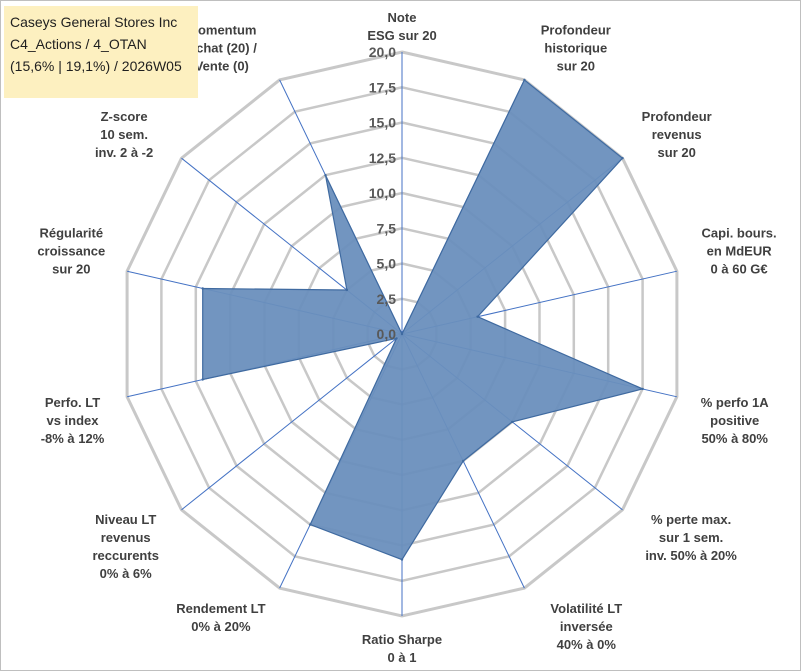 The width and height of the screenshot is (801, 671). What do you see at coordinates (387, 299) in the screenshot?
I see `tick-label: 2,5` at bounding box center [387, 299].